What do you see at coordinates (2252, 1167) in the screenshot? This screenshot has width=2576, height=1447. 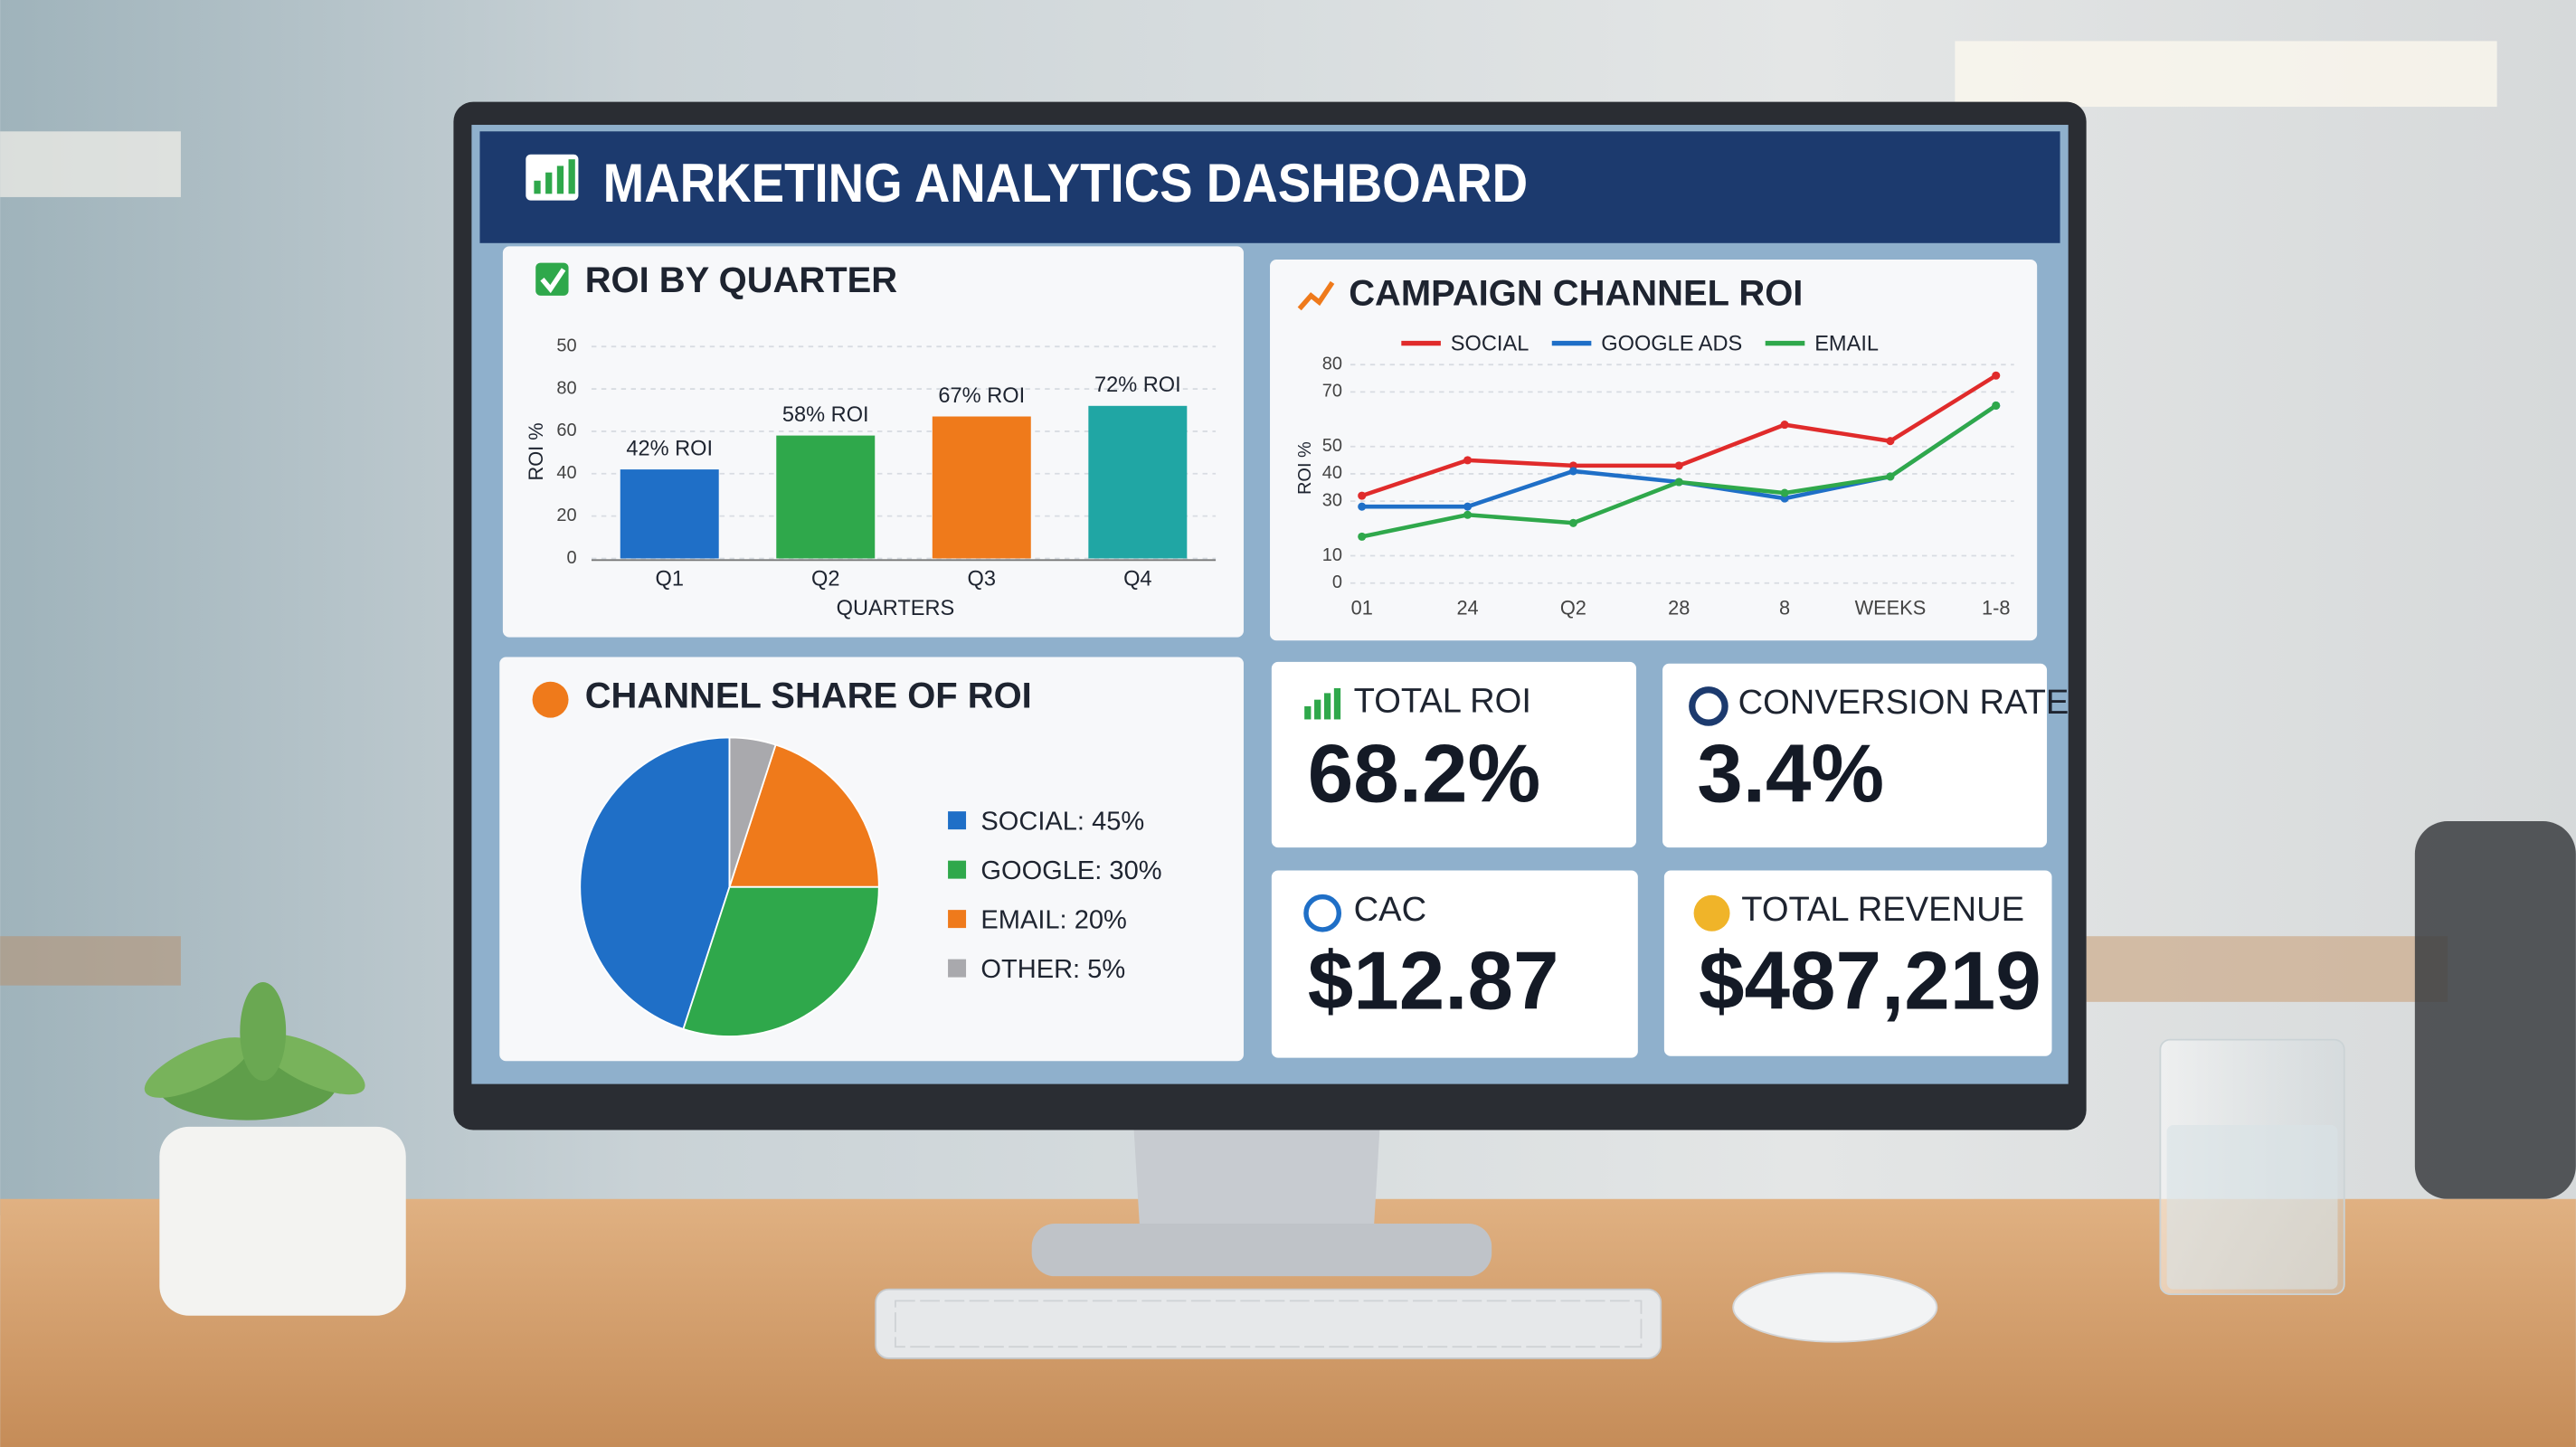 I see `water-glass` at bounding box center [2252, 1167].